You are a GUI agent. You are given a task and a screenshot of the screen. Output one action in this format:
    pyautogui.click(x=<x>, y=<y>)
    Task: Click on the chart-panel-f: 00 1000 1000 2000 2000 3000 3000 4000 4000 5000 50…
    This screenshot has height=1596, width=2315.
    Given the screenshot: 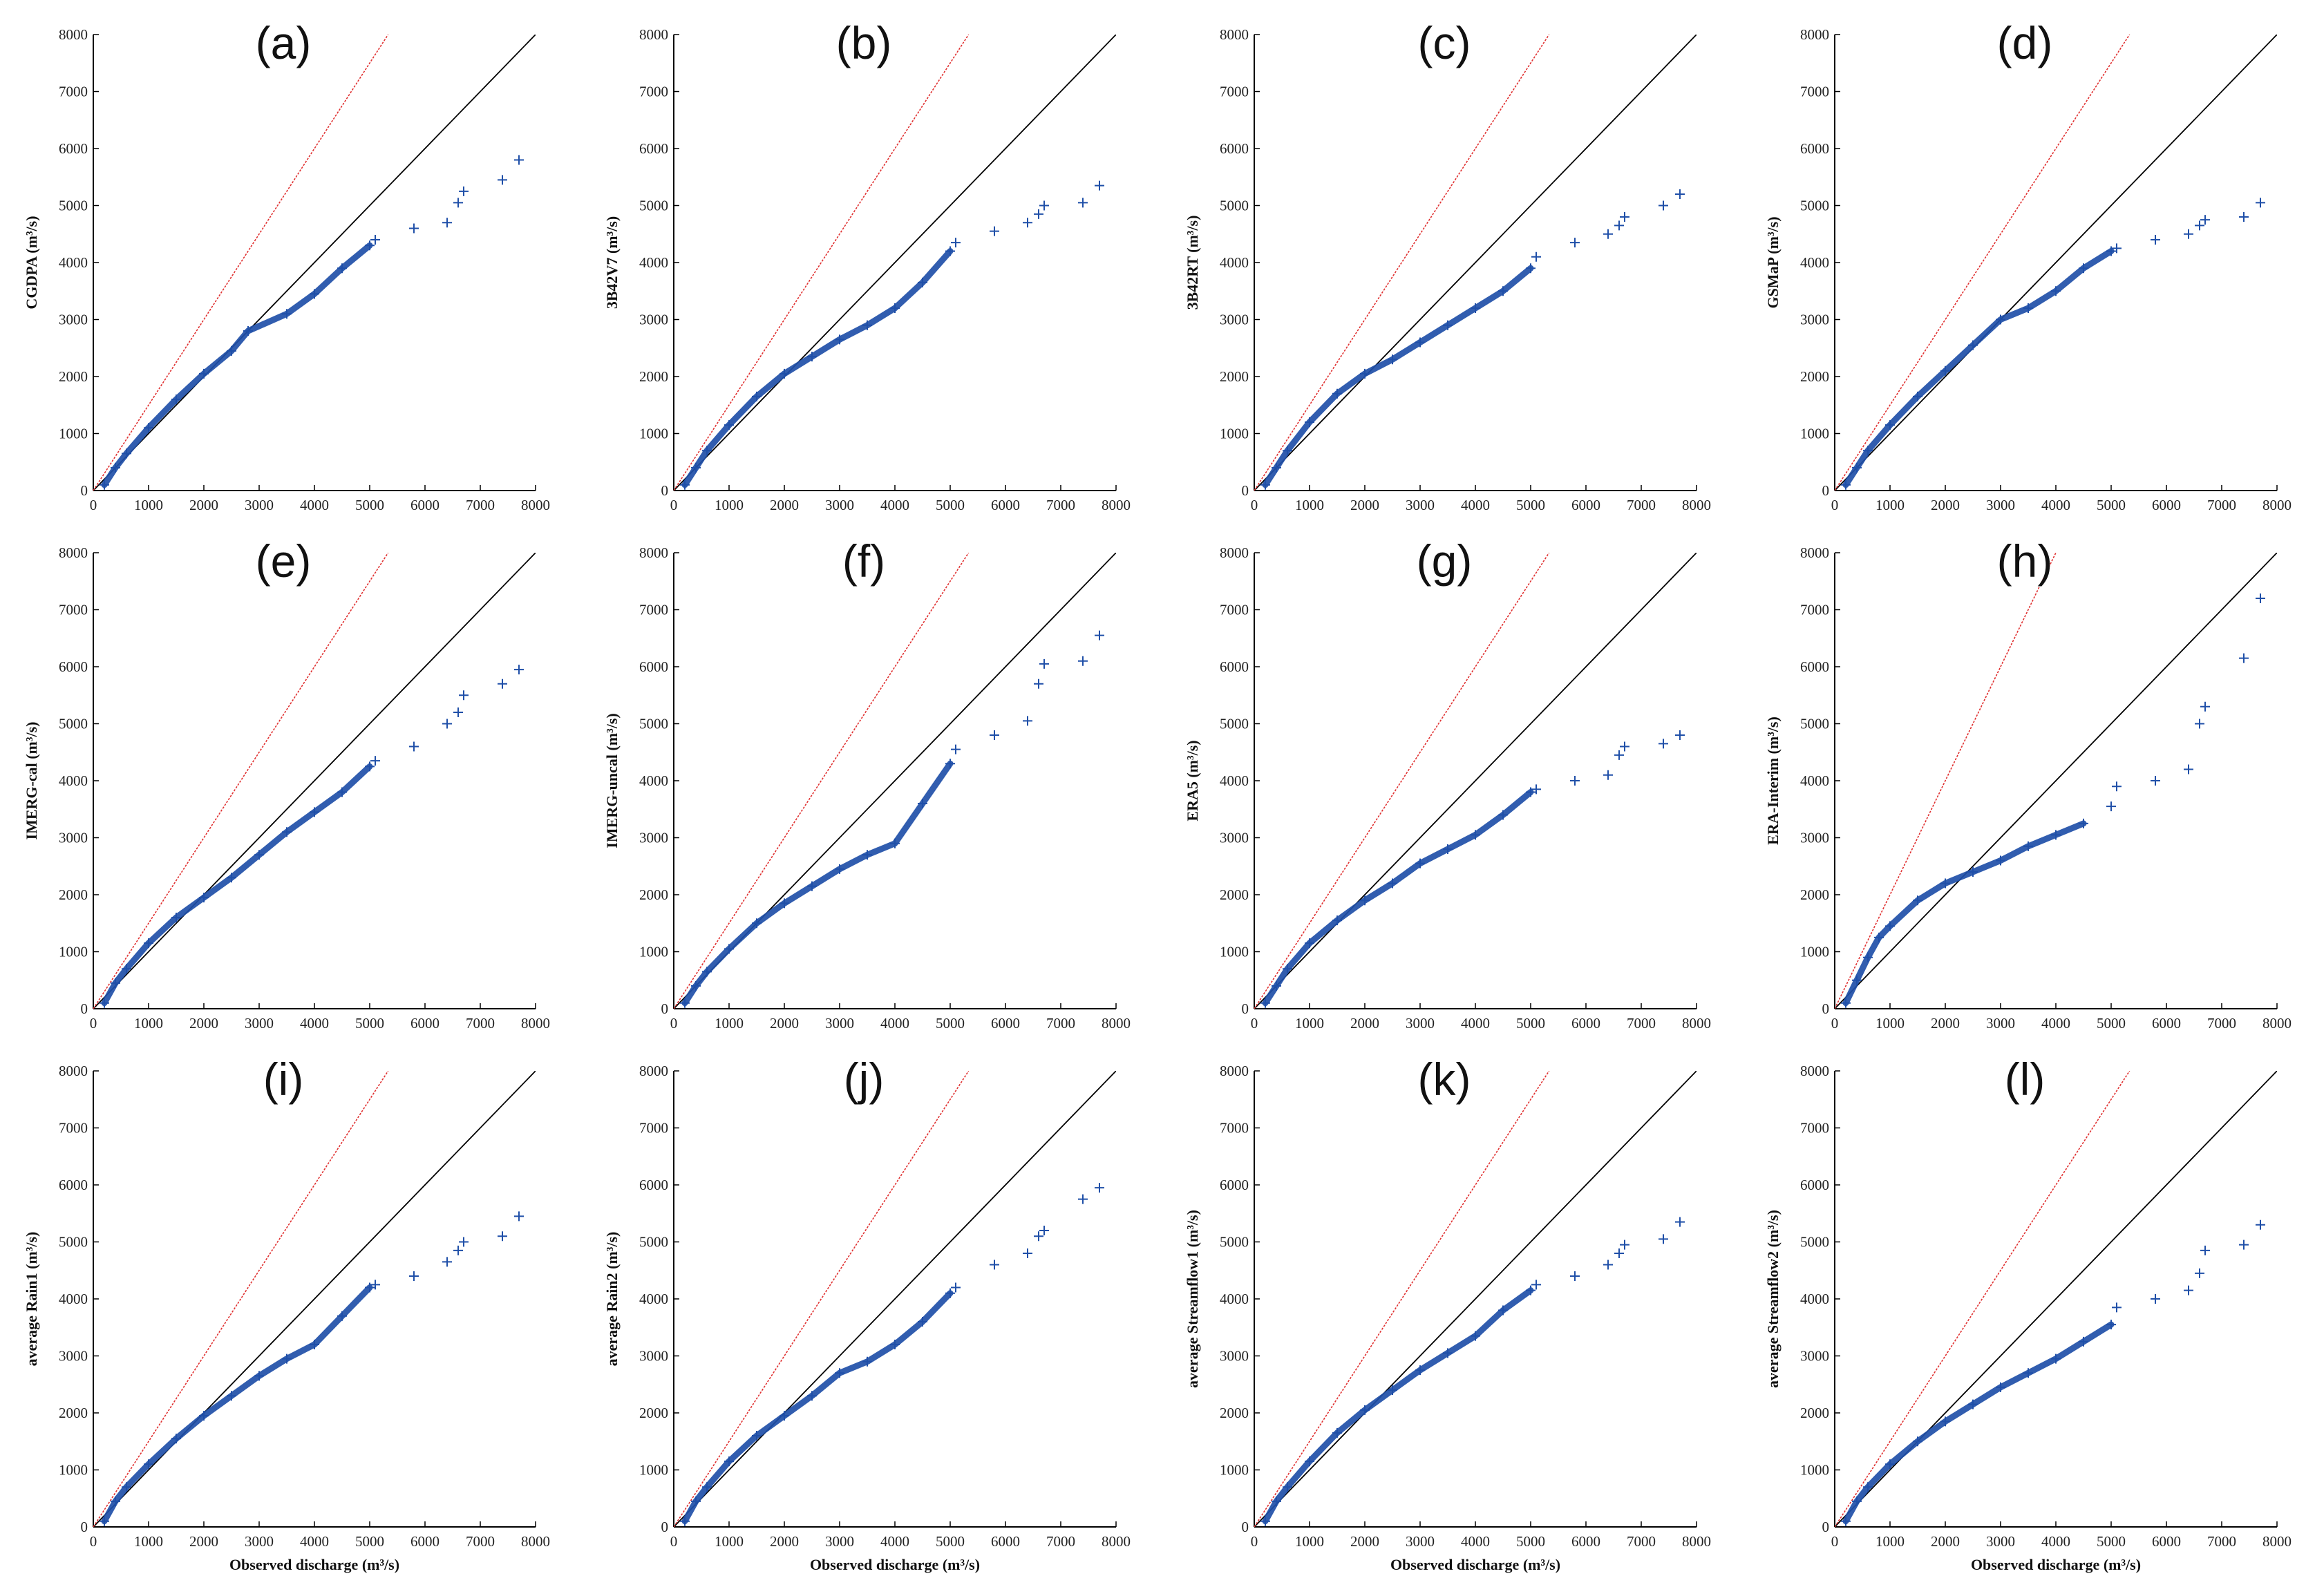 What is the action you would take?
    pyautogui.click(x=867, y=783)
    